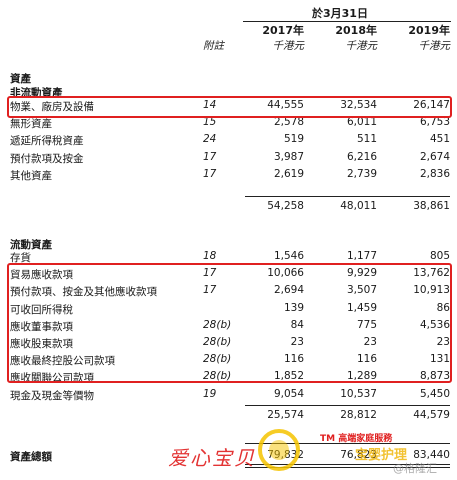 The width and height of the screenshot is (457, 480). What do you see at coordinates (288, 256) in the screenshot?
I see `row-value-2017: 1,546` at bounding box center [288, 256].